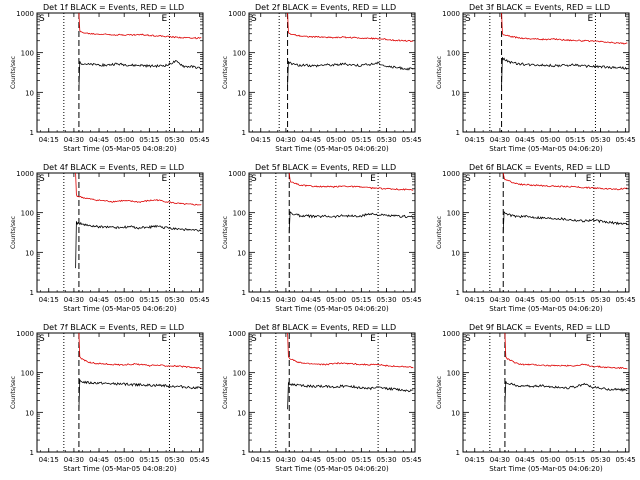 Image resolution: width=640 pixels, height=480 pixels. Describe the element at coordinates (113, 167) in the screenshot. I see `chart-title: Det 4f BLACK = Events, RED = LLD` at that location.